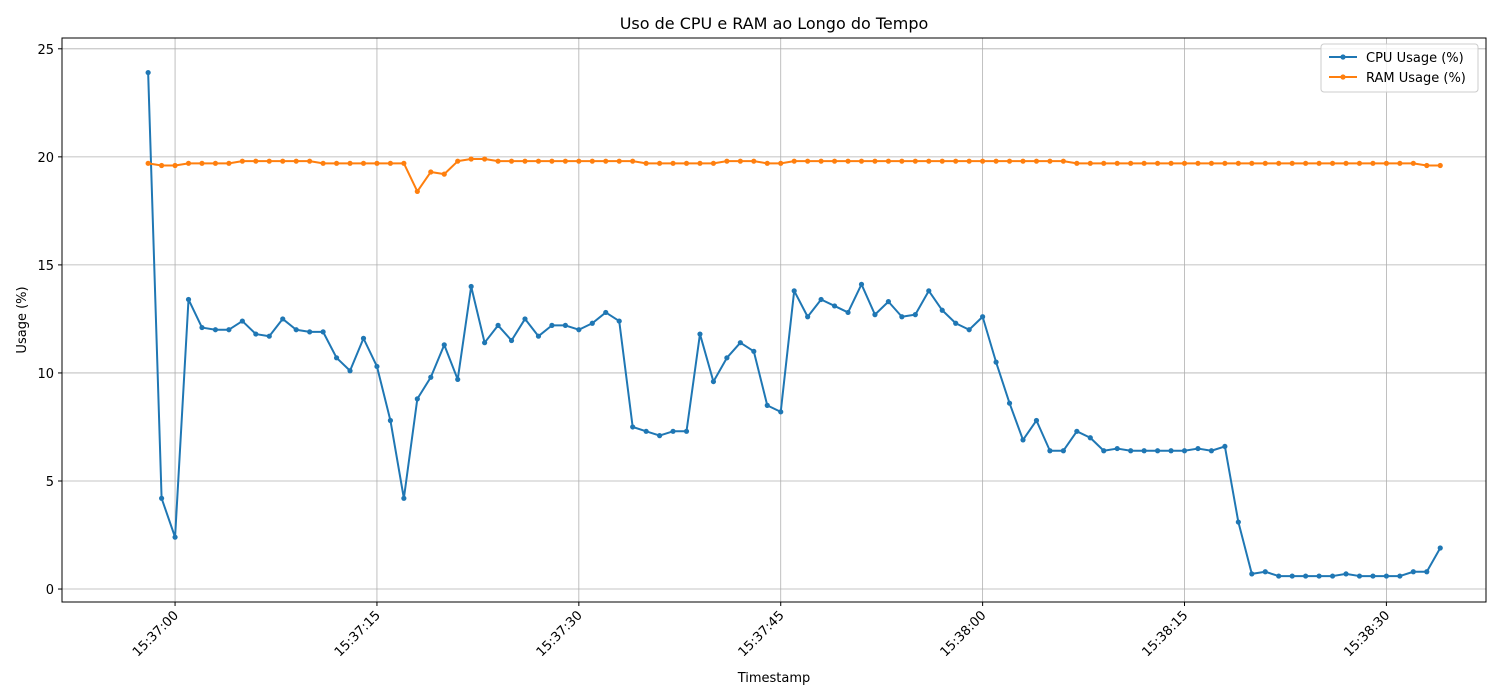 This screenshot has height=700, width=1500. What do you see at coordinates (50, 482) in the screenshot?
I see `y-tick-label: 5` at bounding box center [50, 482].